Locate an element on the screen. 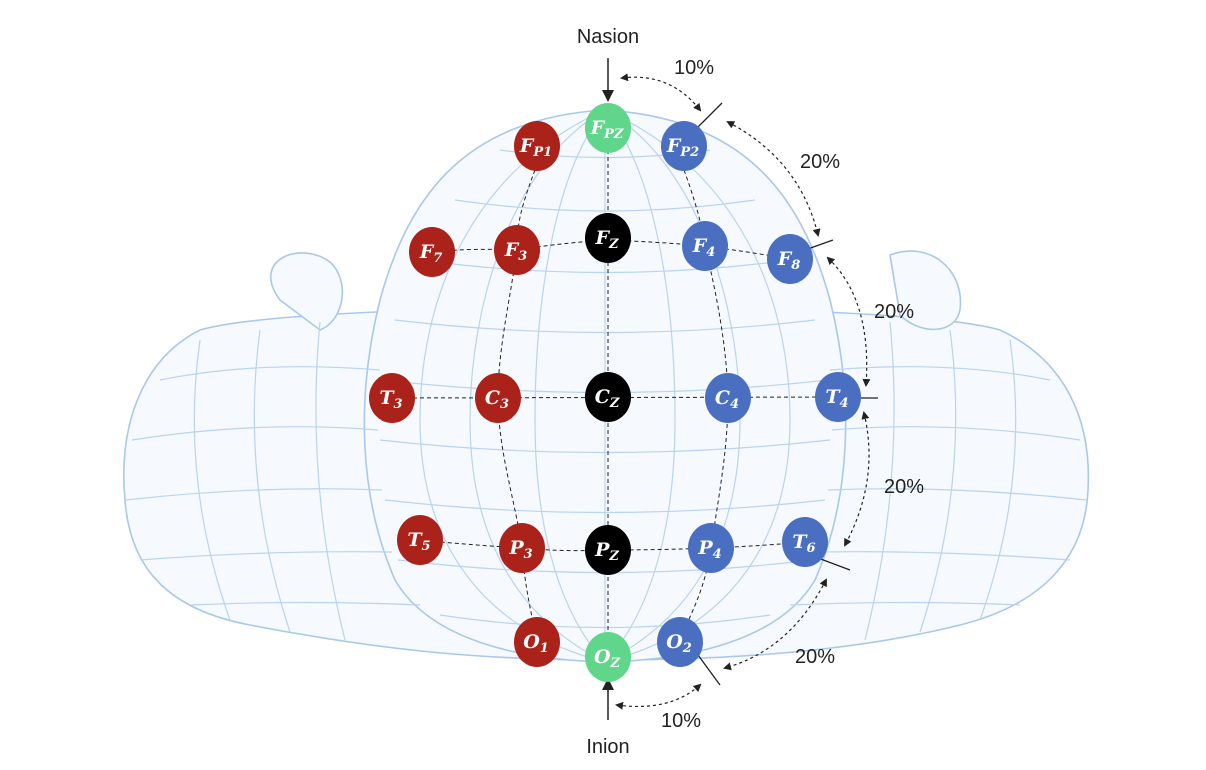 This screenshot has height=770, width=1206. electrode-f8-disc is located at coordinates (790, 259).